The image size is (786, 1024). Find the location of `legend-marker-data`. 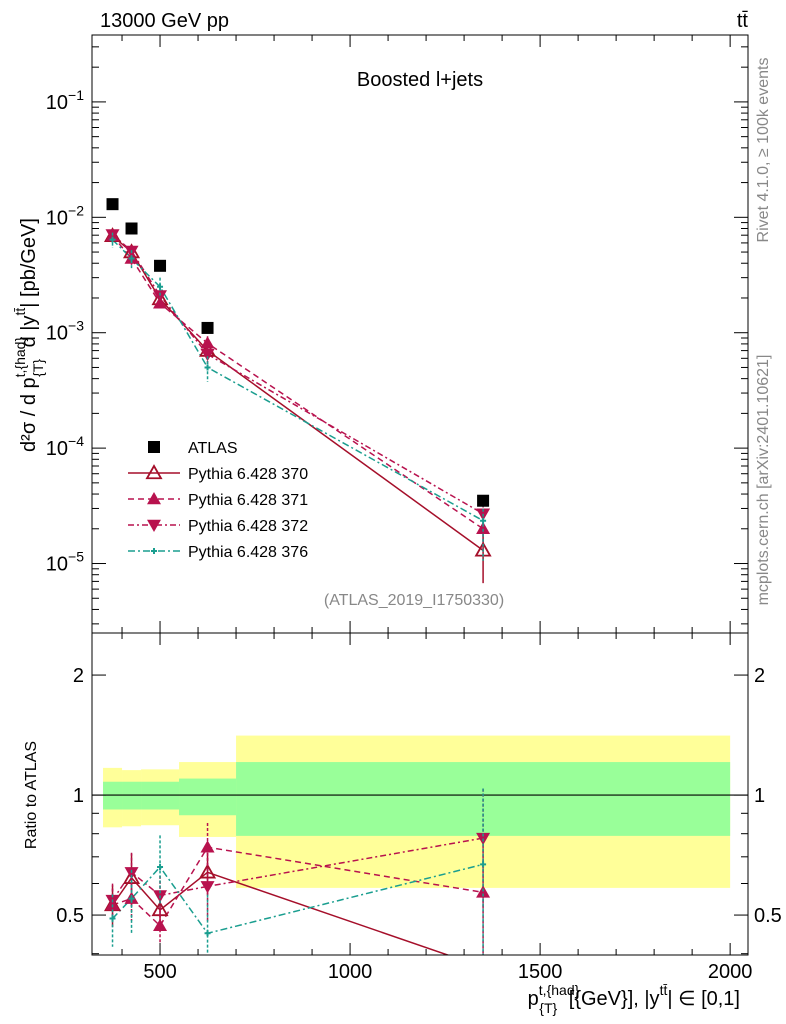

legend-marker-data is located at coordinates (154, 447).